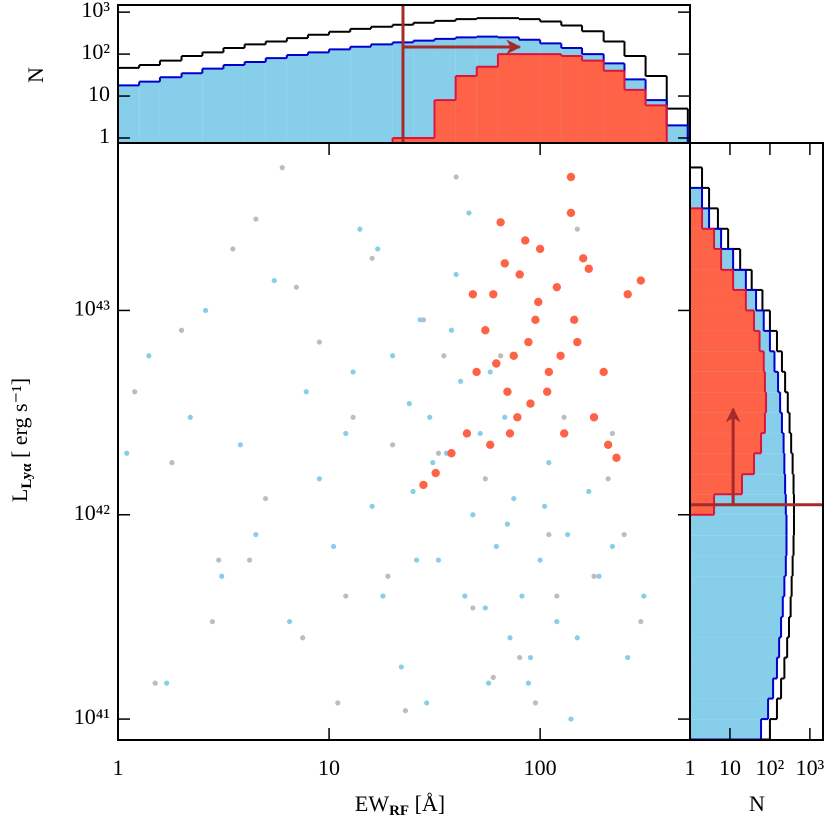 This screenshot has width=830, height=830. What do you see at coordinates (404, 74) in the screenshot?
I see `top-frame` at bounding box center [404, 74].